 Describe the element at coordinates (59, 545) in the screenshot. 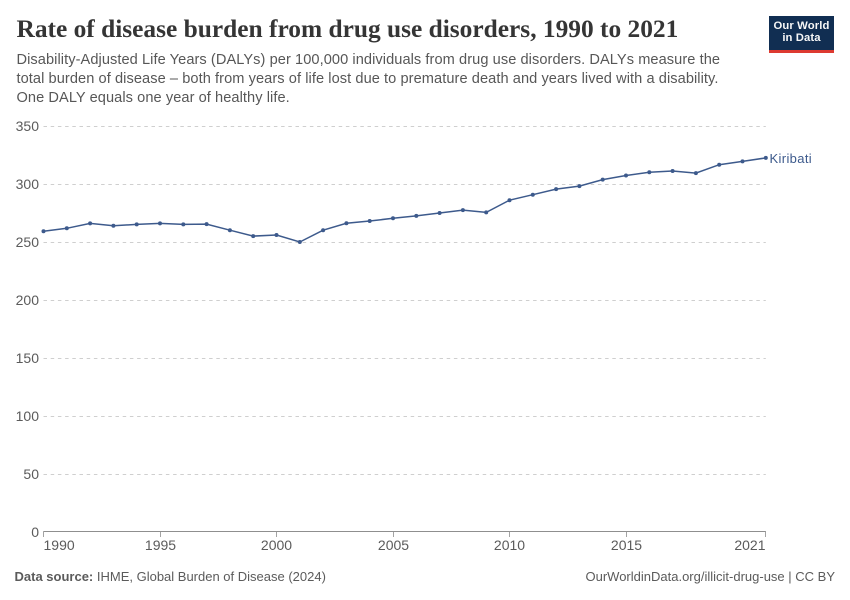

I see `svg-text: 1990` at that location.